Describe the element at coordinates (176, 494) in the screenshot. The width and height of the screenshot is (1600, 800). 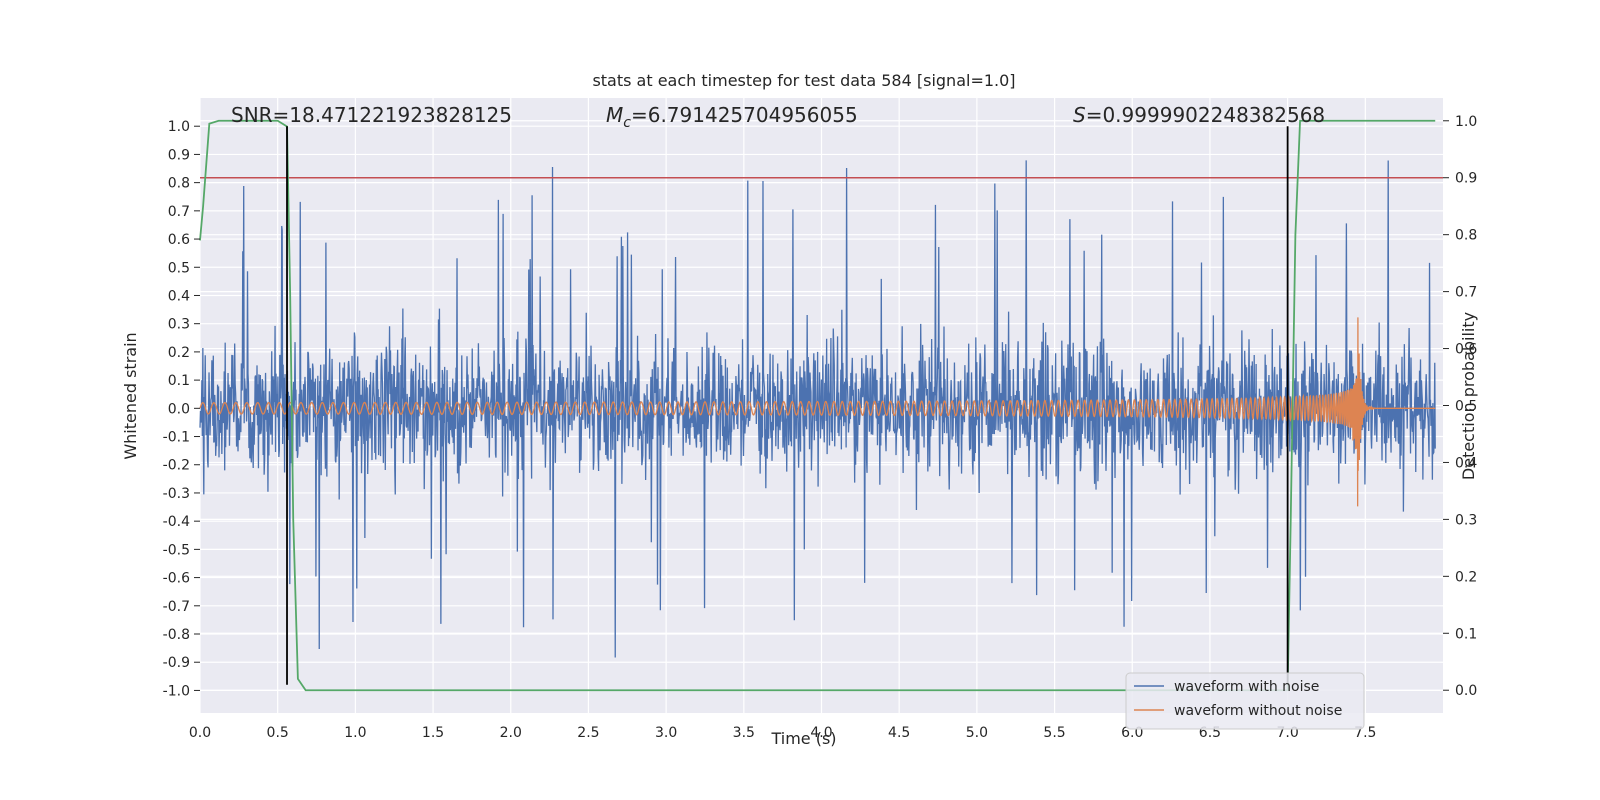
I see `y-left-tick-label: -0.3` at that location.